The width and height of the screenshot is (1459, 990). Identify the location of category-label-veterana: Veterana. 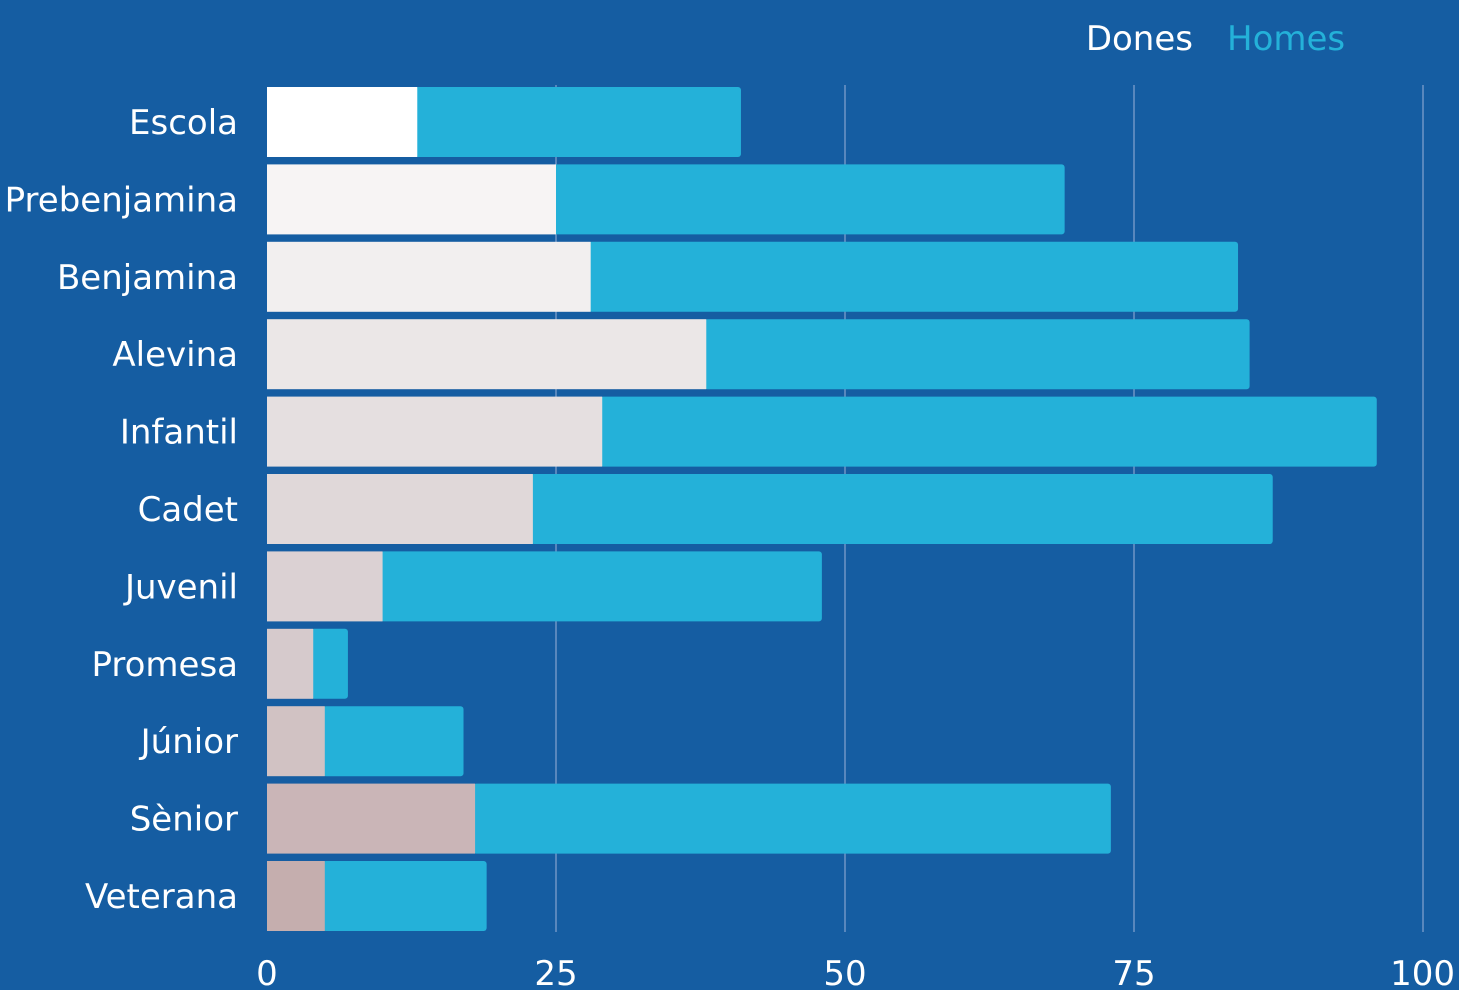
(161, 897).